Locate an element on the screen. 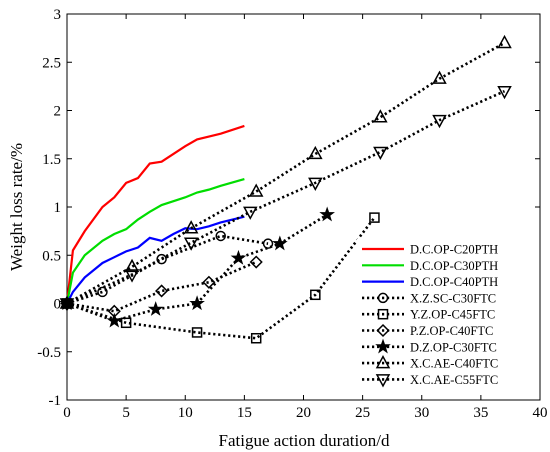 This screenshot has height=452, width=550. y-tick-label: 2.5 is located at coordinates (51, 63).